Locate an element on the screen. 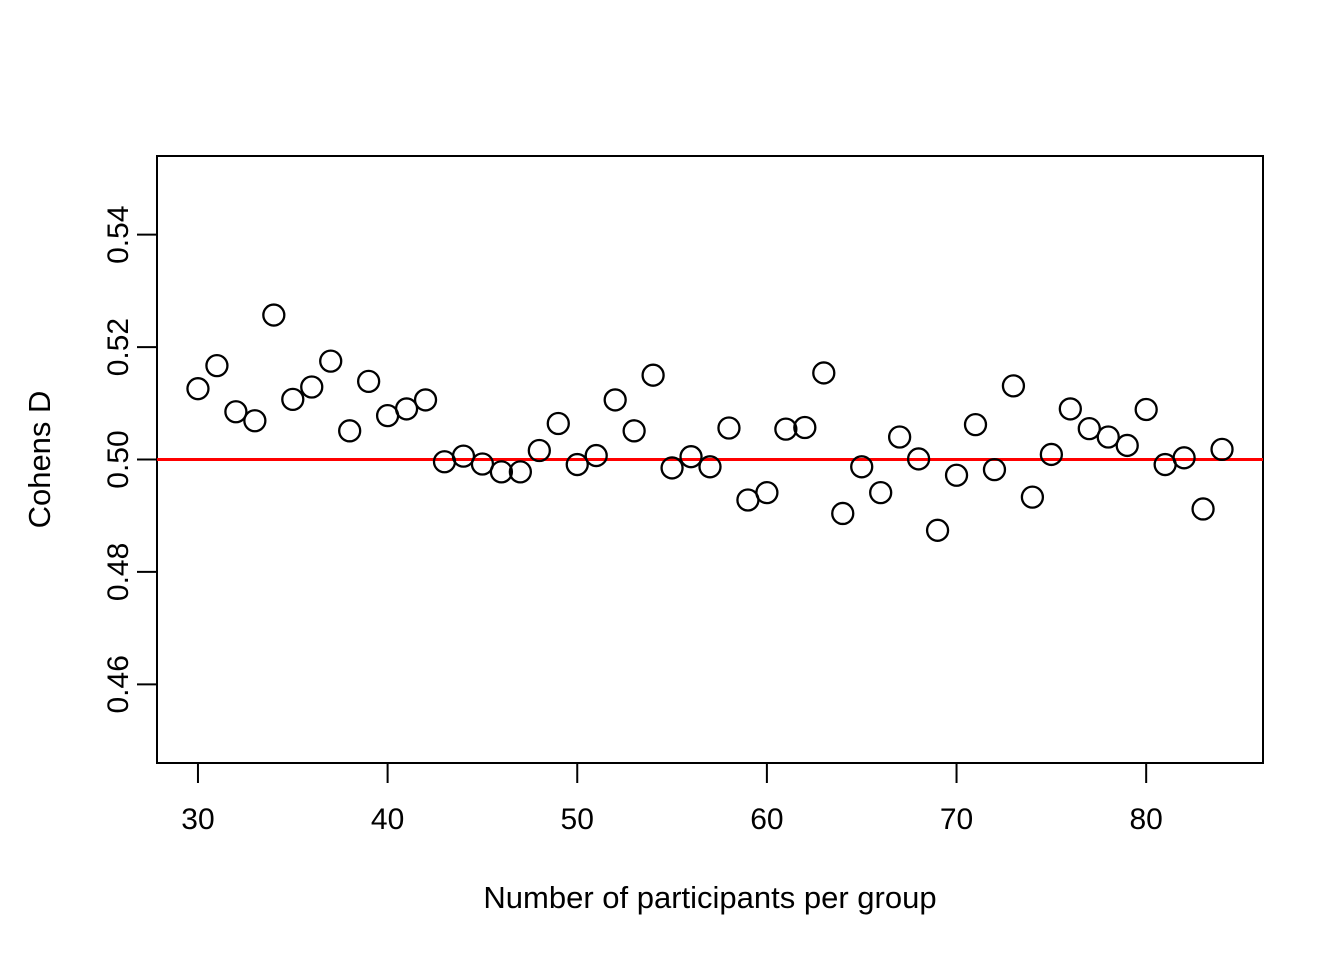 The image size is (1344, 960). x-axis-label: Number of participants per group is located at coordinates (709, 897).